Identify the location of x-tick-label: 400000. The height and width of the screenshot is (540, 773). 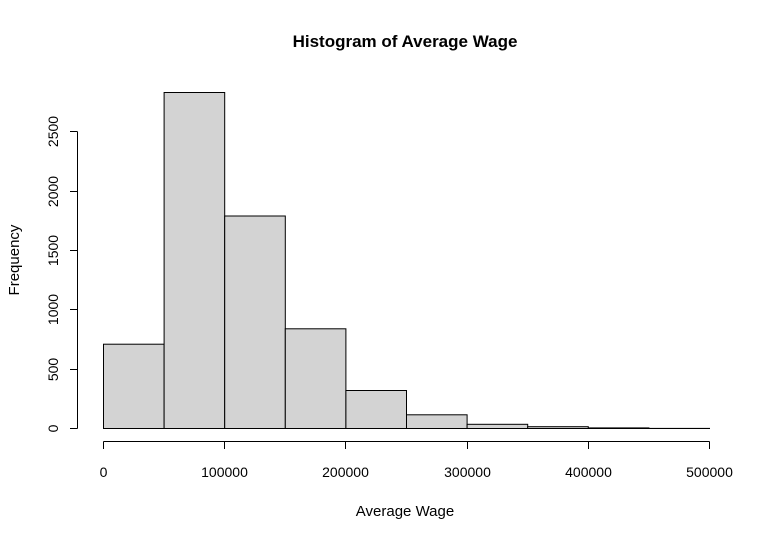
(588, 472).